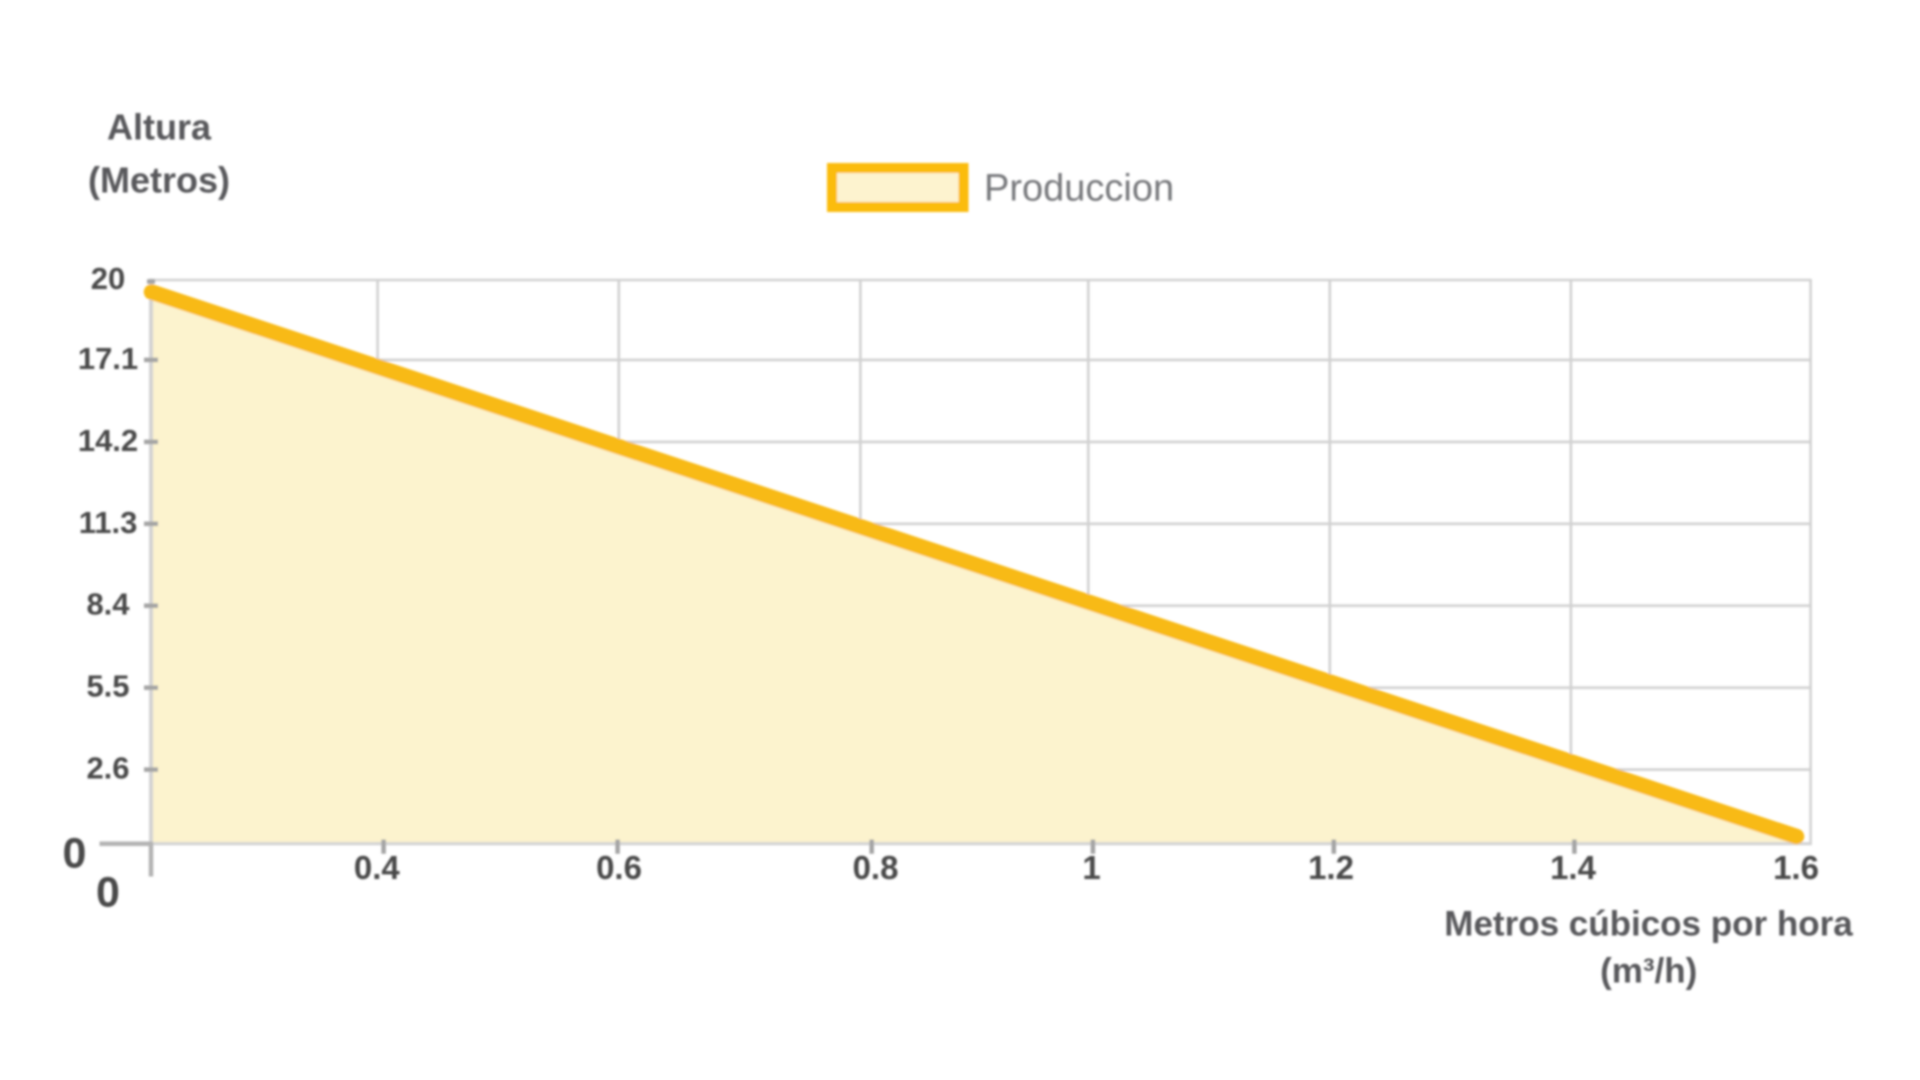 The image size is (1920, 1080). I want to click on svg-text: 11.3, so click(108, 522).